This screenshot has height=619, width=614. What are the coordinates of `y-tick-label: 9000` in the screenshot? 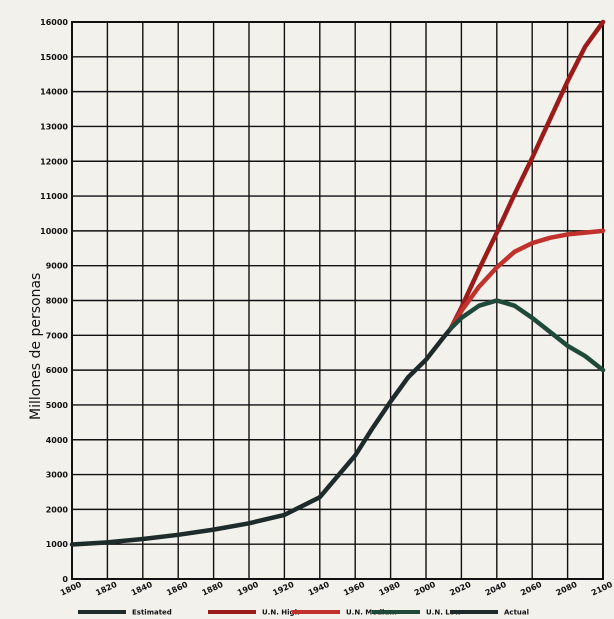 It's located at (57, 266).